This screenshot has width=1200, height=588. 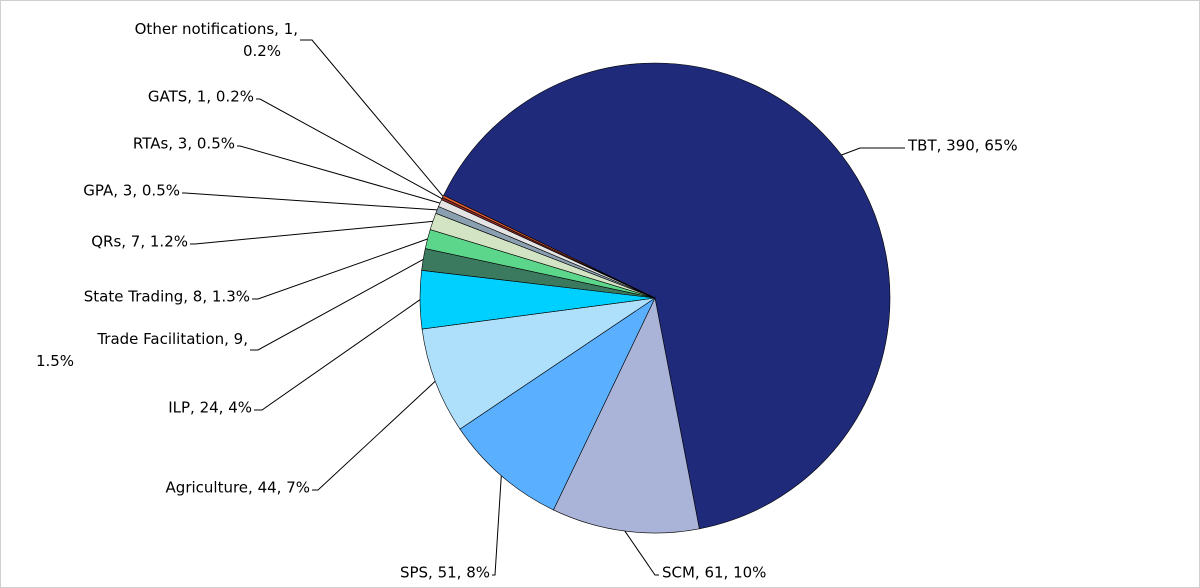 What do you see at coordinates (131, 191) in the screenshot?
I see `data-label: GPA, 3, 0.5%` at bounding box center [131, 191].